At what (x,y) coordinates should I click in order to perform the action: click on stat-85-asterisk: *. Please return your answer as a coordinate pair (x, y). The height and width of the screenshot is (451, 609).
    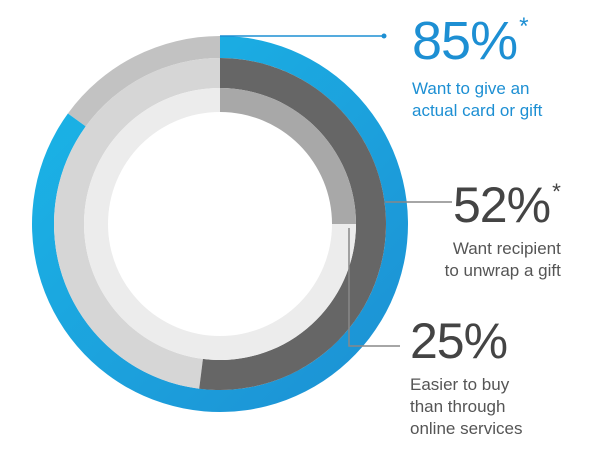
    Looking at the image, I should click on (524, 27).